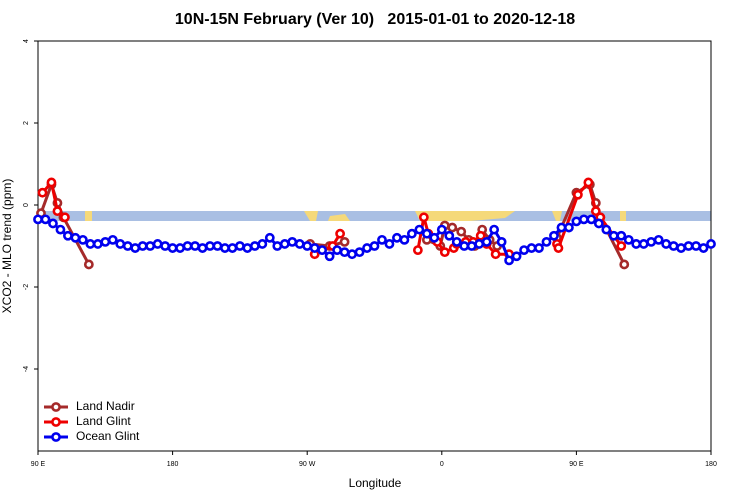  I want to click on land-ocean-band, so click(374, 216).